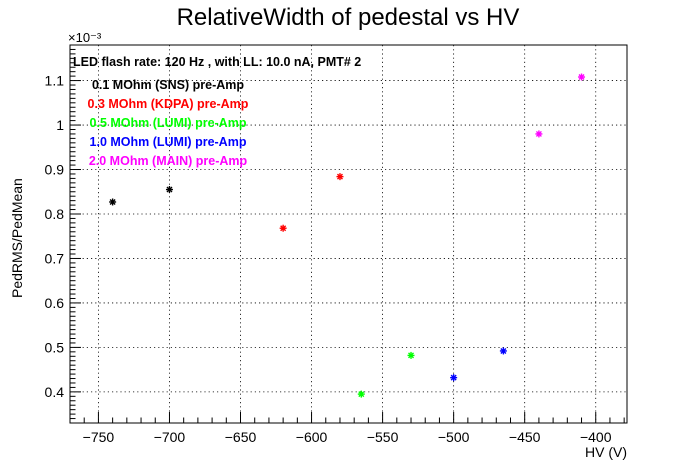 The height and width of the screenshot is (472, 696). I want to click on x-tick-label: −650, so click(241, 437).